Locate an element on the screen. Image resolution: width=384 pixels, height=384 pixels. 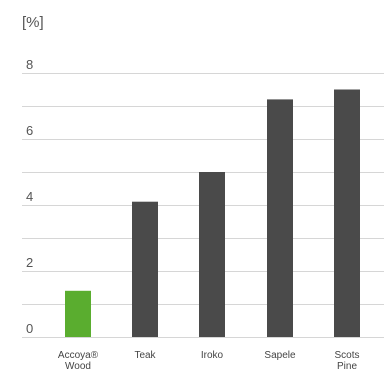
y-axis-ticks: 0 2 4 6 8 is located at coordinates (29, 196).